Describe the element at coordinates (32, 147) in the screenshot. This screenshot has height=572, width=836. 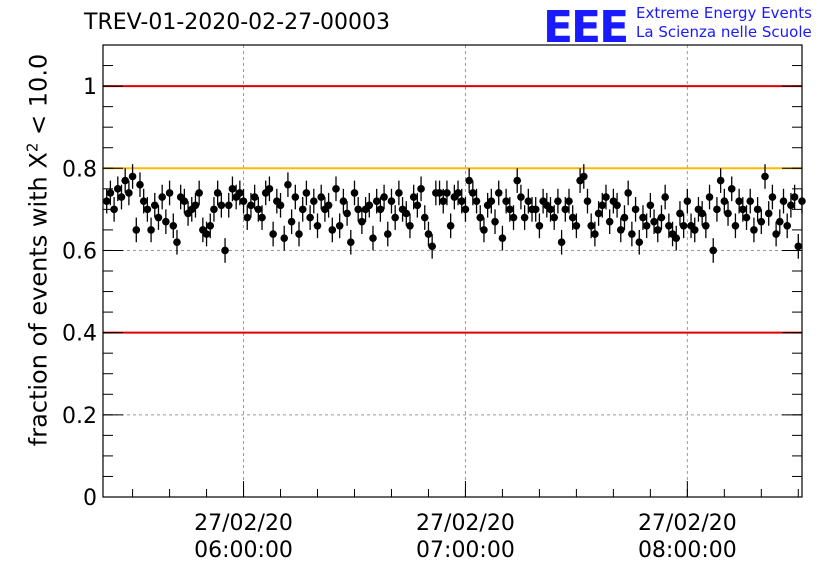
I see `chi-exponent: 2` at that location.